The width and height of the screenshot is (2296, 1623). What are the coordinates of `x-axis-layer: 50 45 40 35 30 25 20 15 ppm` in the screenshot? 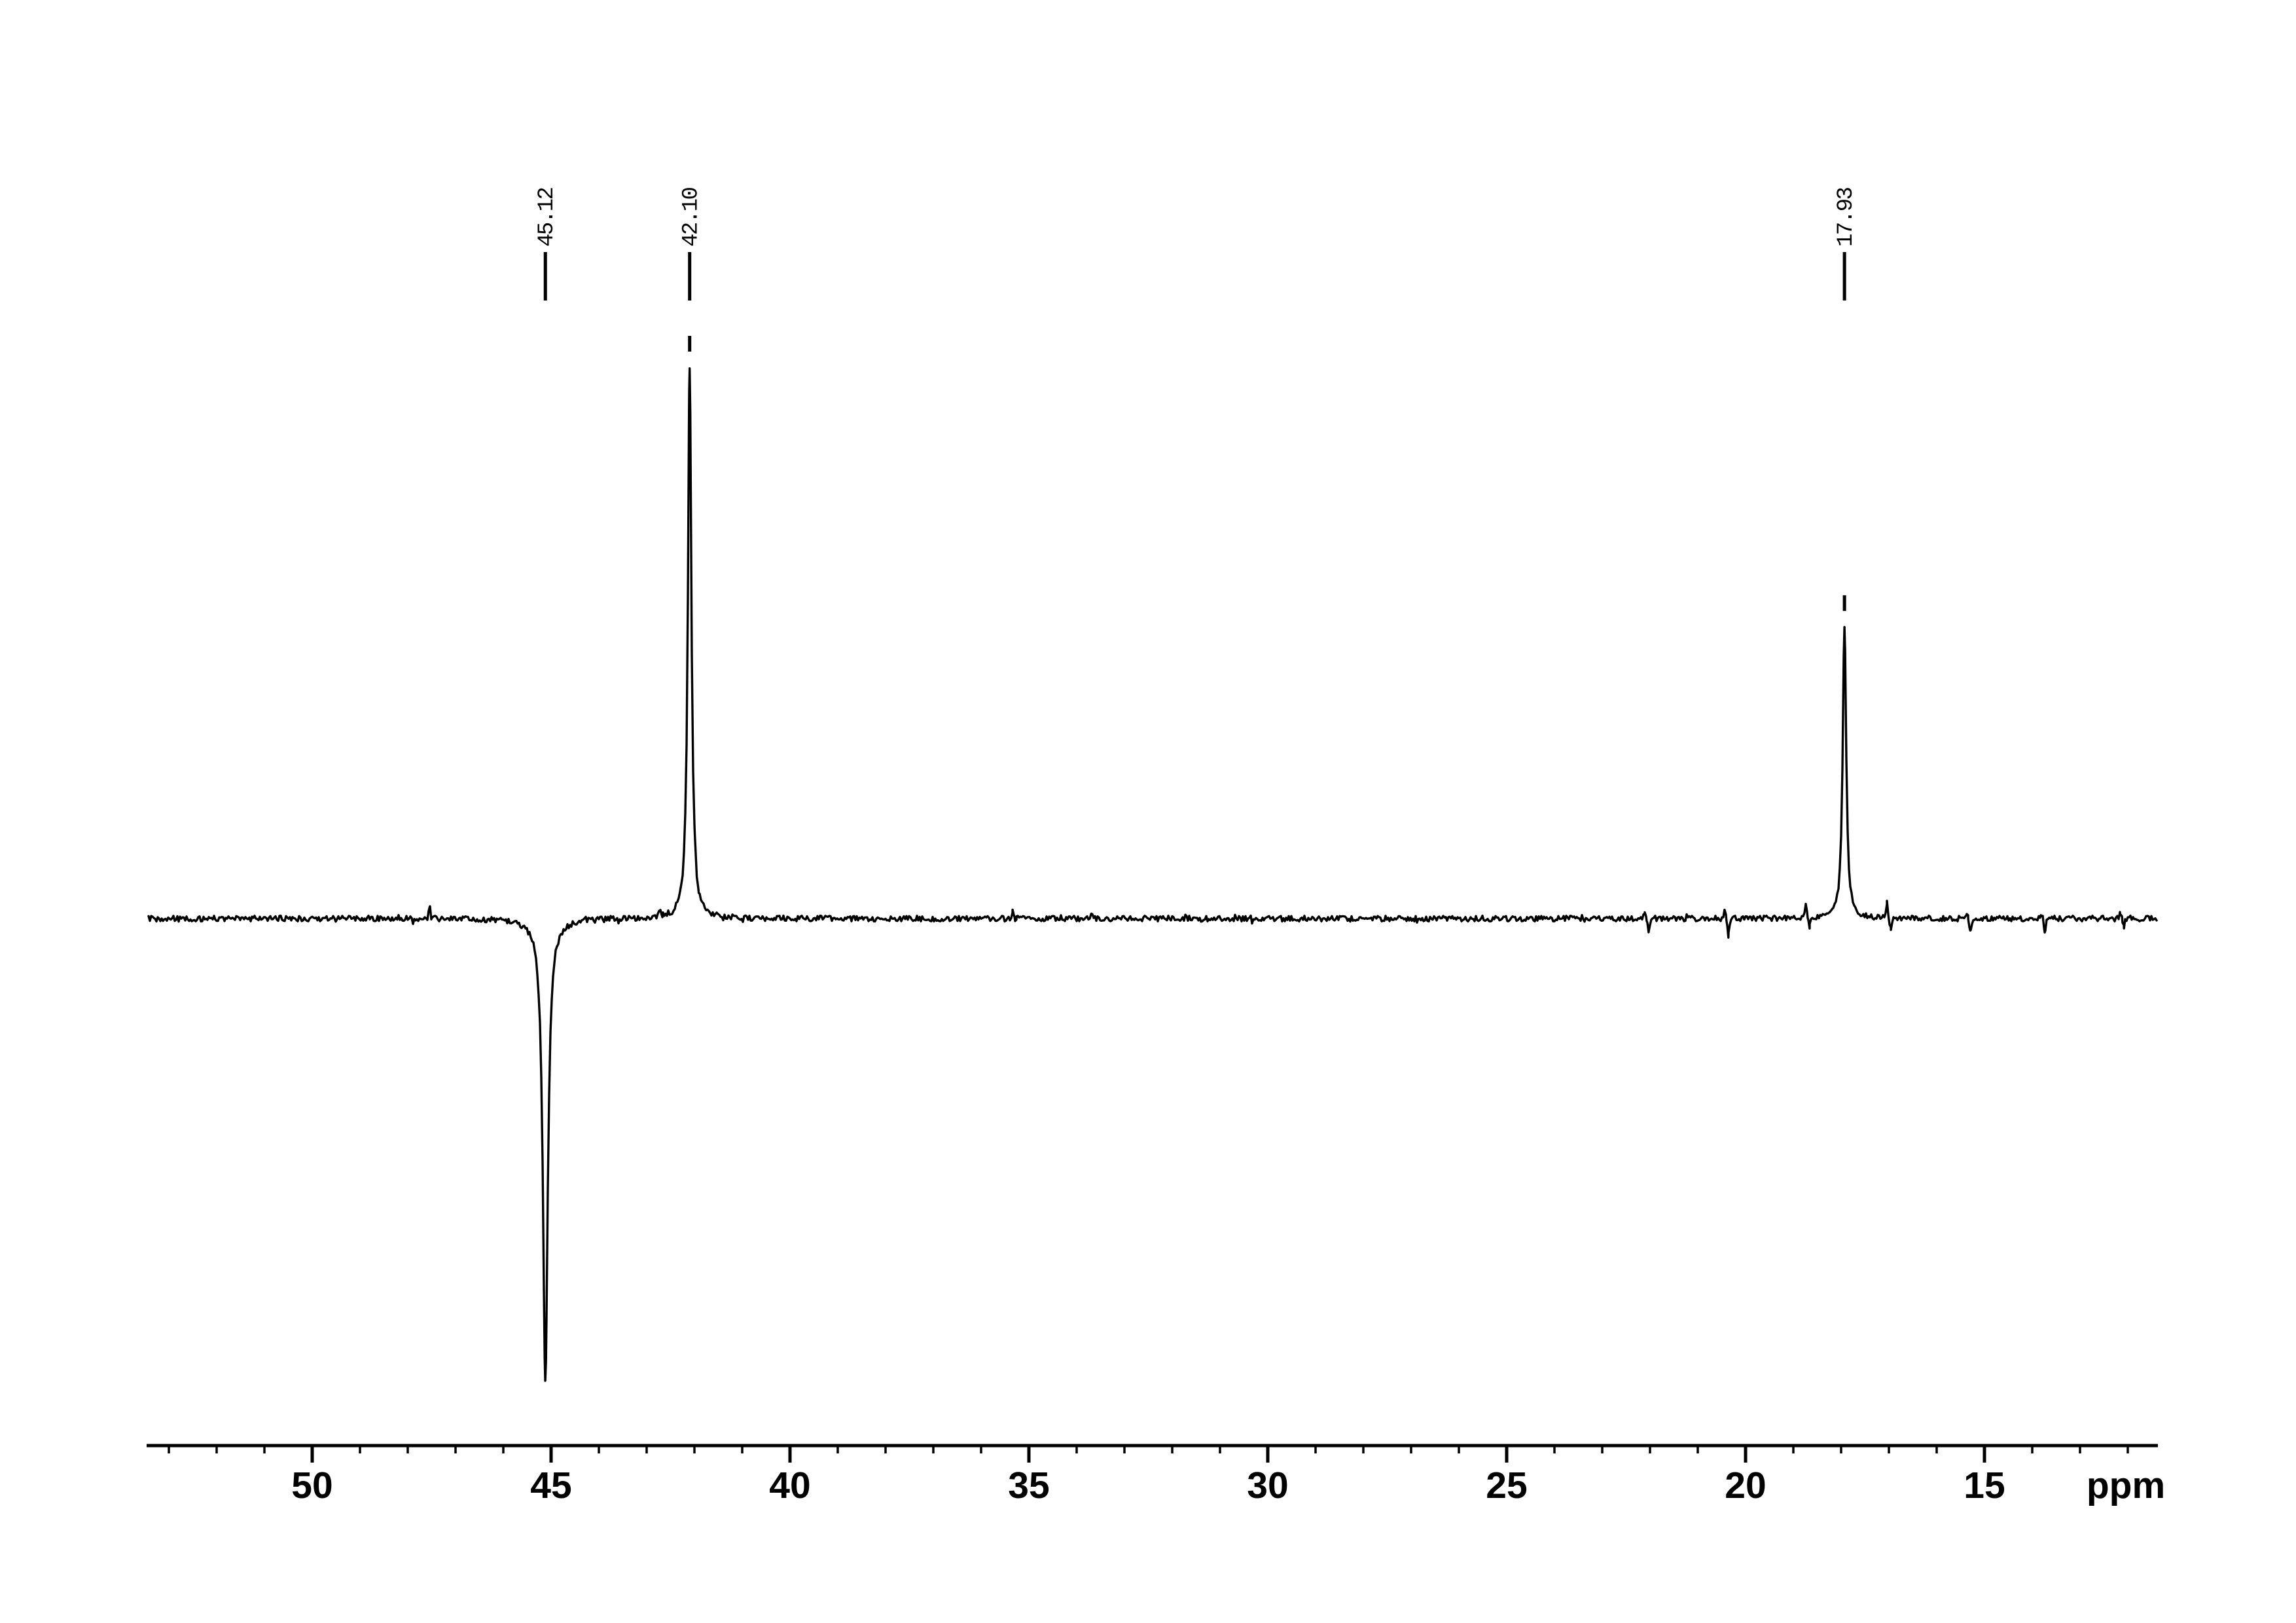 It's located at (1156, 1475).